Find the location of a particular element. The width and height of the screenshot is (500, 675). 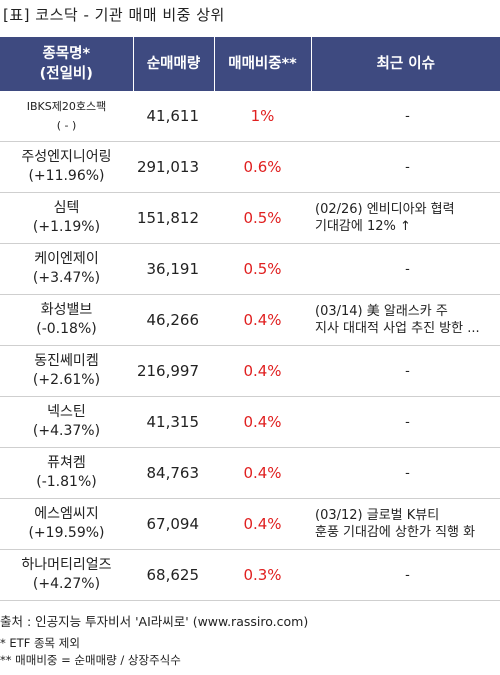

stock-name-cell: 동진쎄미켐 (+2.61%) is located at coordinates (66, 371).